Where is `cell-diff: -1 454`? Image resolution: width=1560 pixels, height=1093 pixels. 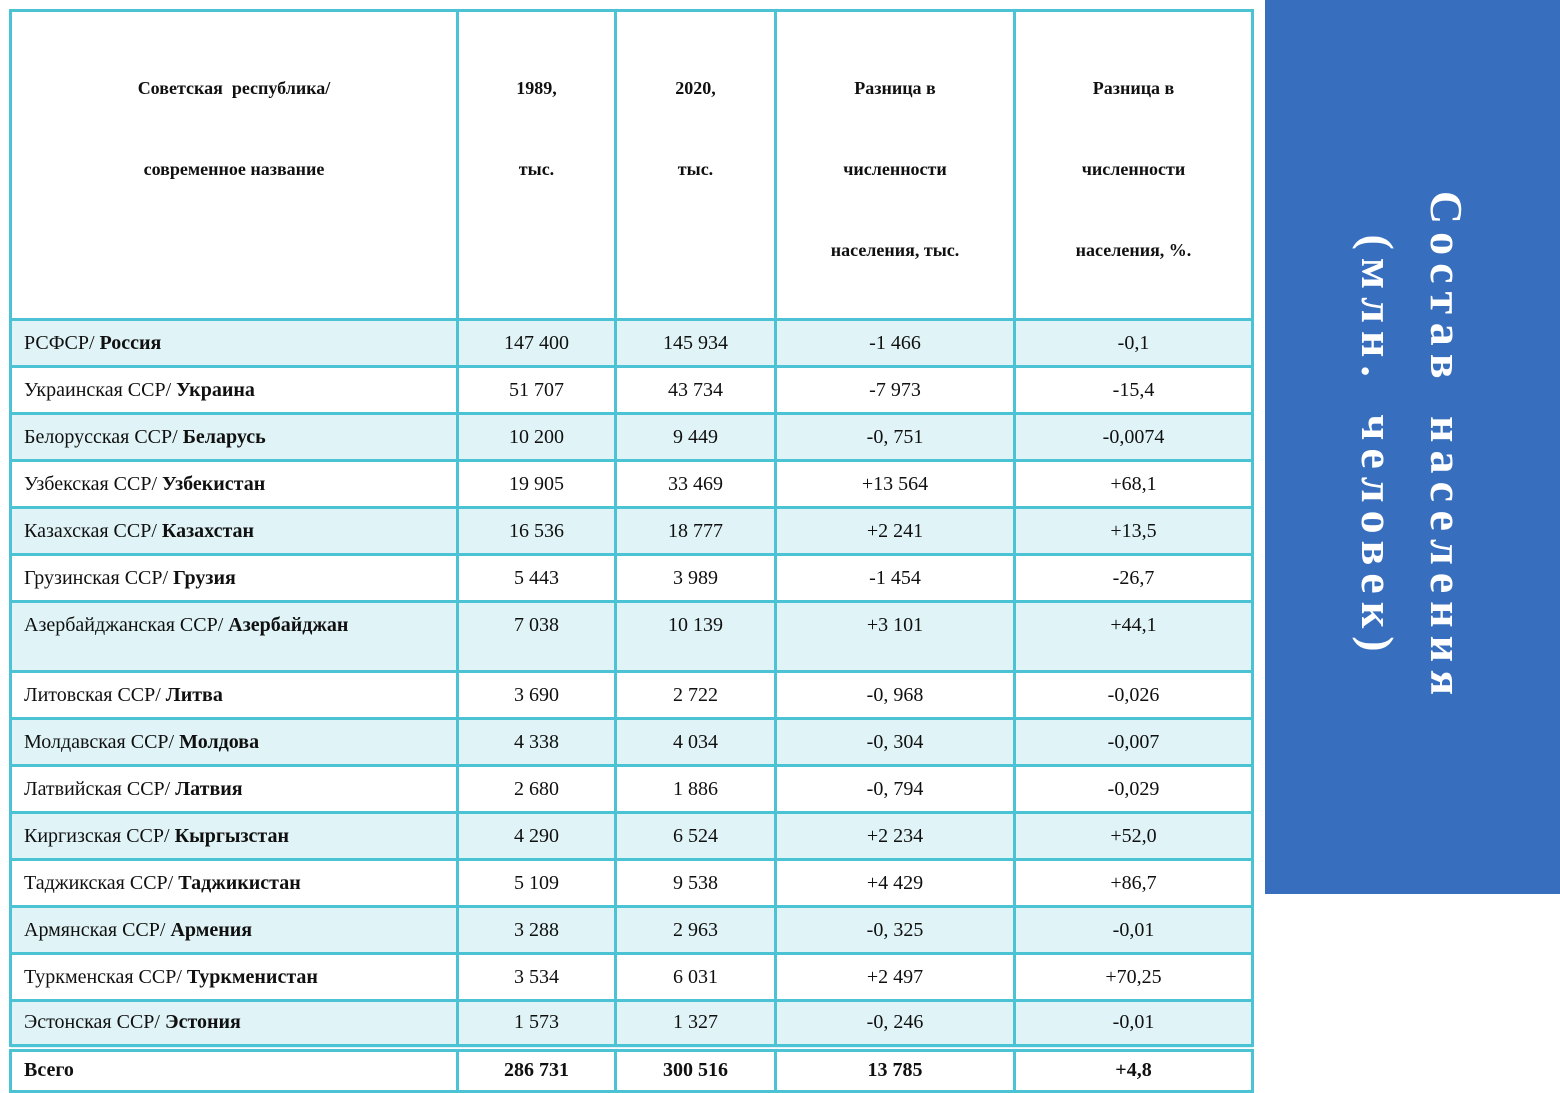
cell-diff: -1 454 is located at coordinates (895, 578).